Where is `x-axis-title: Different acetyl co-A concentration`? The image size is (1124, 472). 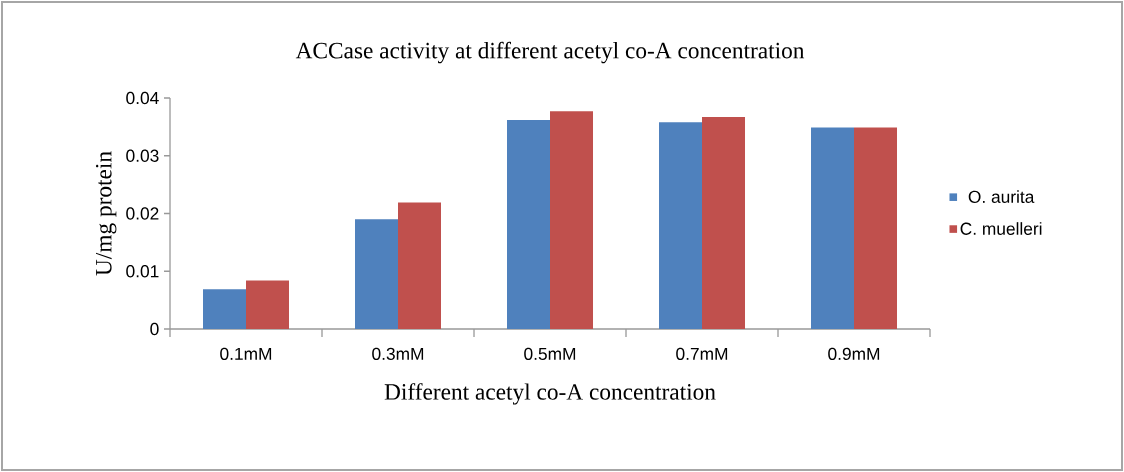 x-axis-title: Different acetyl co-A concentration is located at coordinates (550, 394).